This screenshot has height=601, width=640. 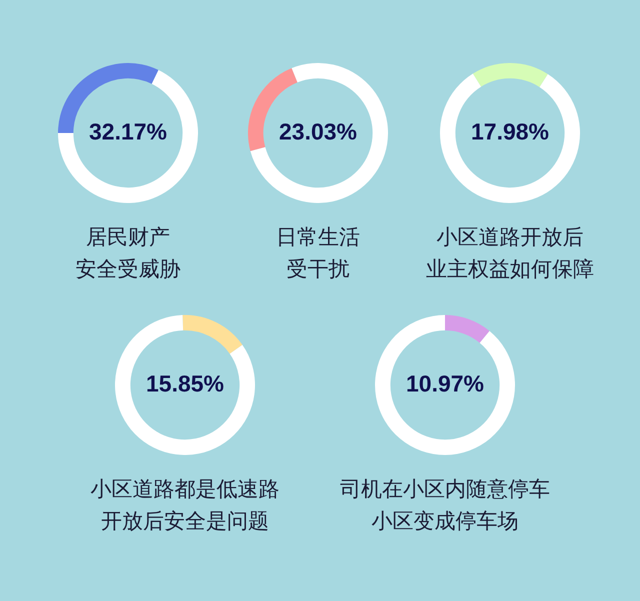 What do you see at coordinates (185, 521) in the screenshot?
I see `text: 开放后安全是问题` at bounding box center [185, 521].